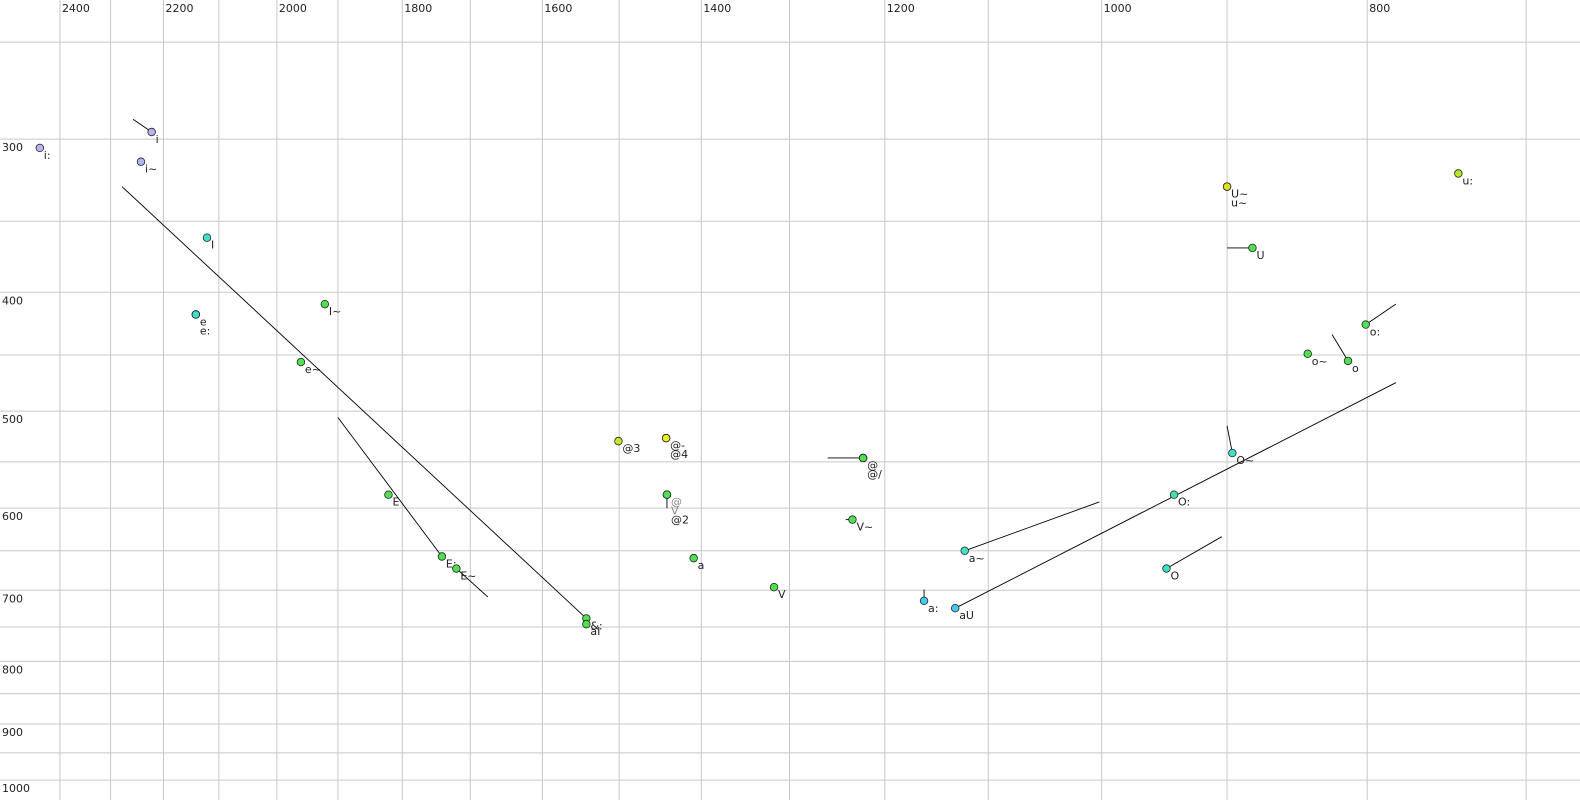  Describe the element at coordinates (16, 788) in the screenshot. I see `y-tick-label: 1000` at that location.